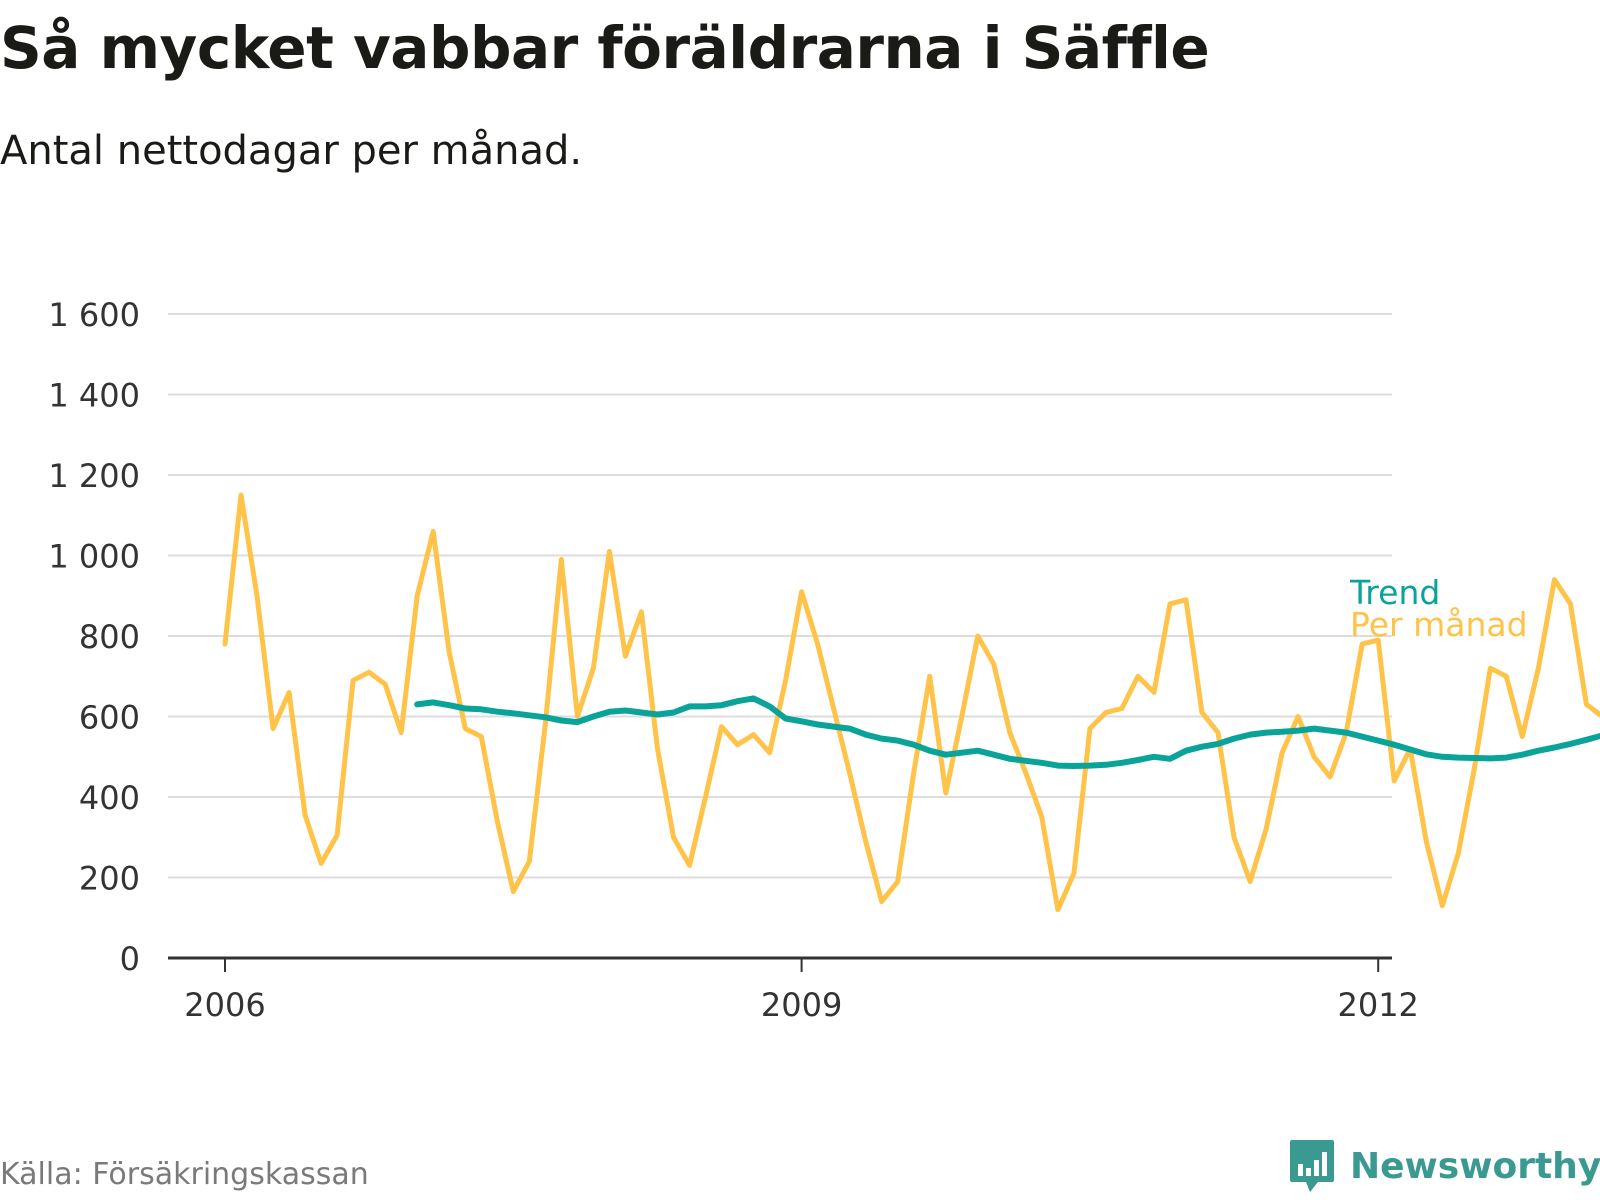 The height and width of the screenshot is (1200, 1600). I want to click on y-tick-label: 800, so click(109, 637).